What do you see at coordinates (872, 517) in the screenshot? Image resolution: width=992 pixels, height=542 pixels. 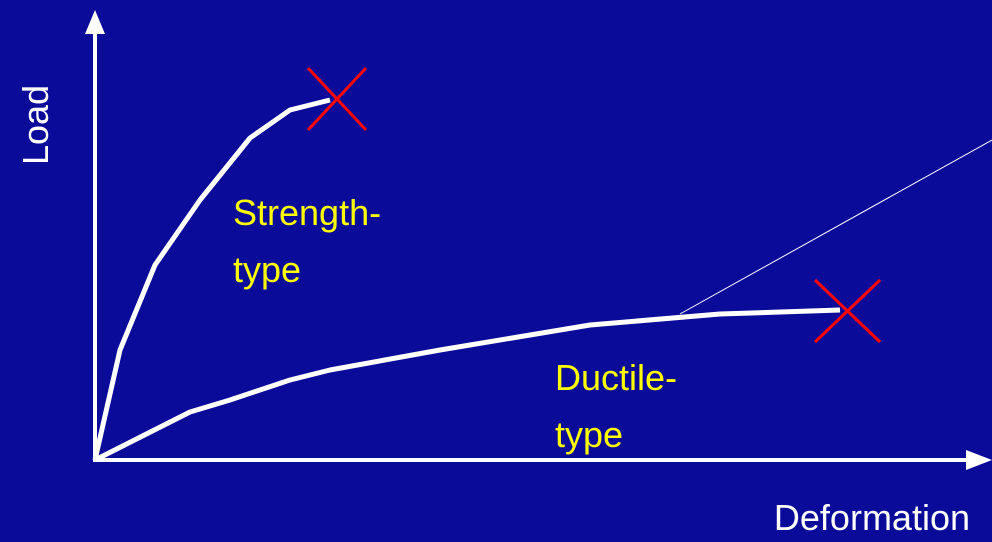 I see `x-axis-label: Deformation` at bounding box center [872, 517].